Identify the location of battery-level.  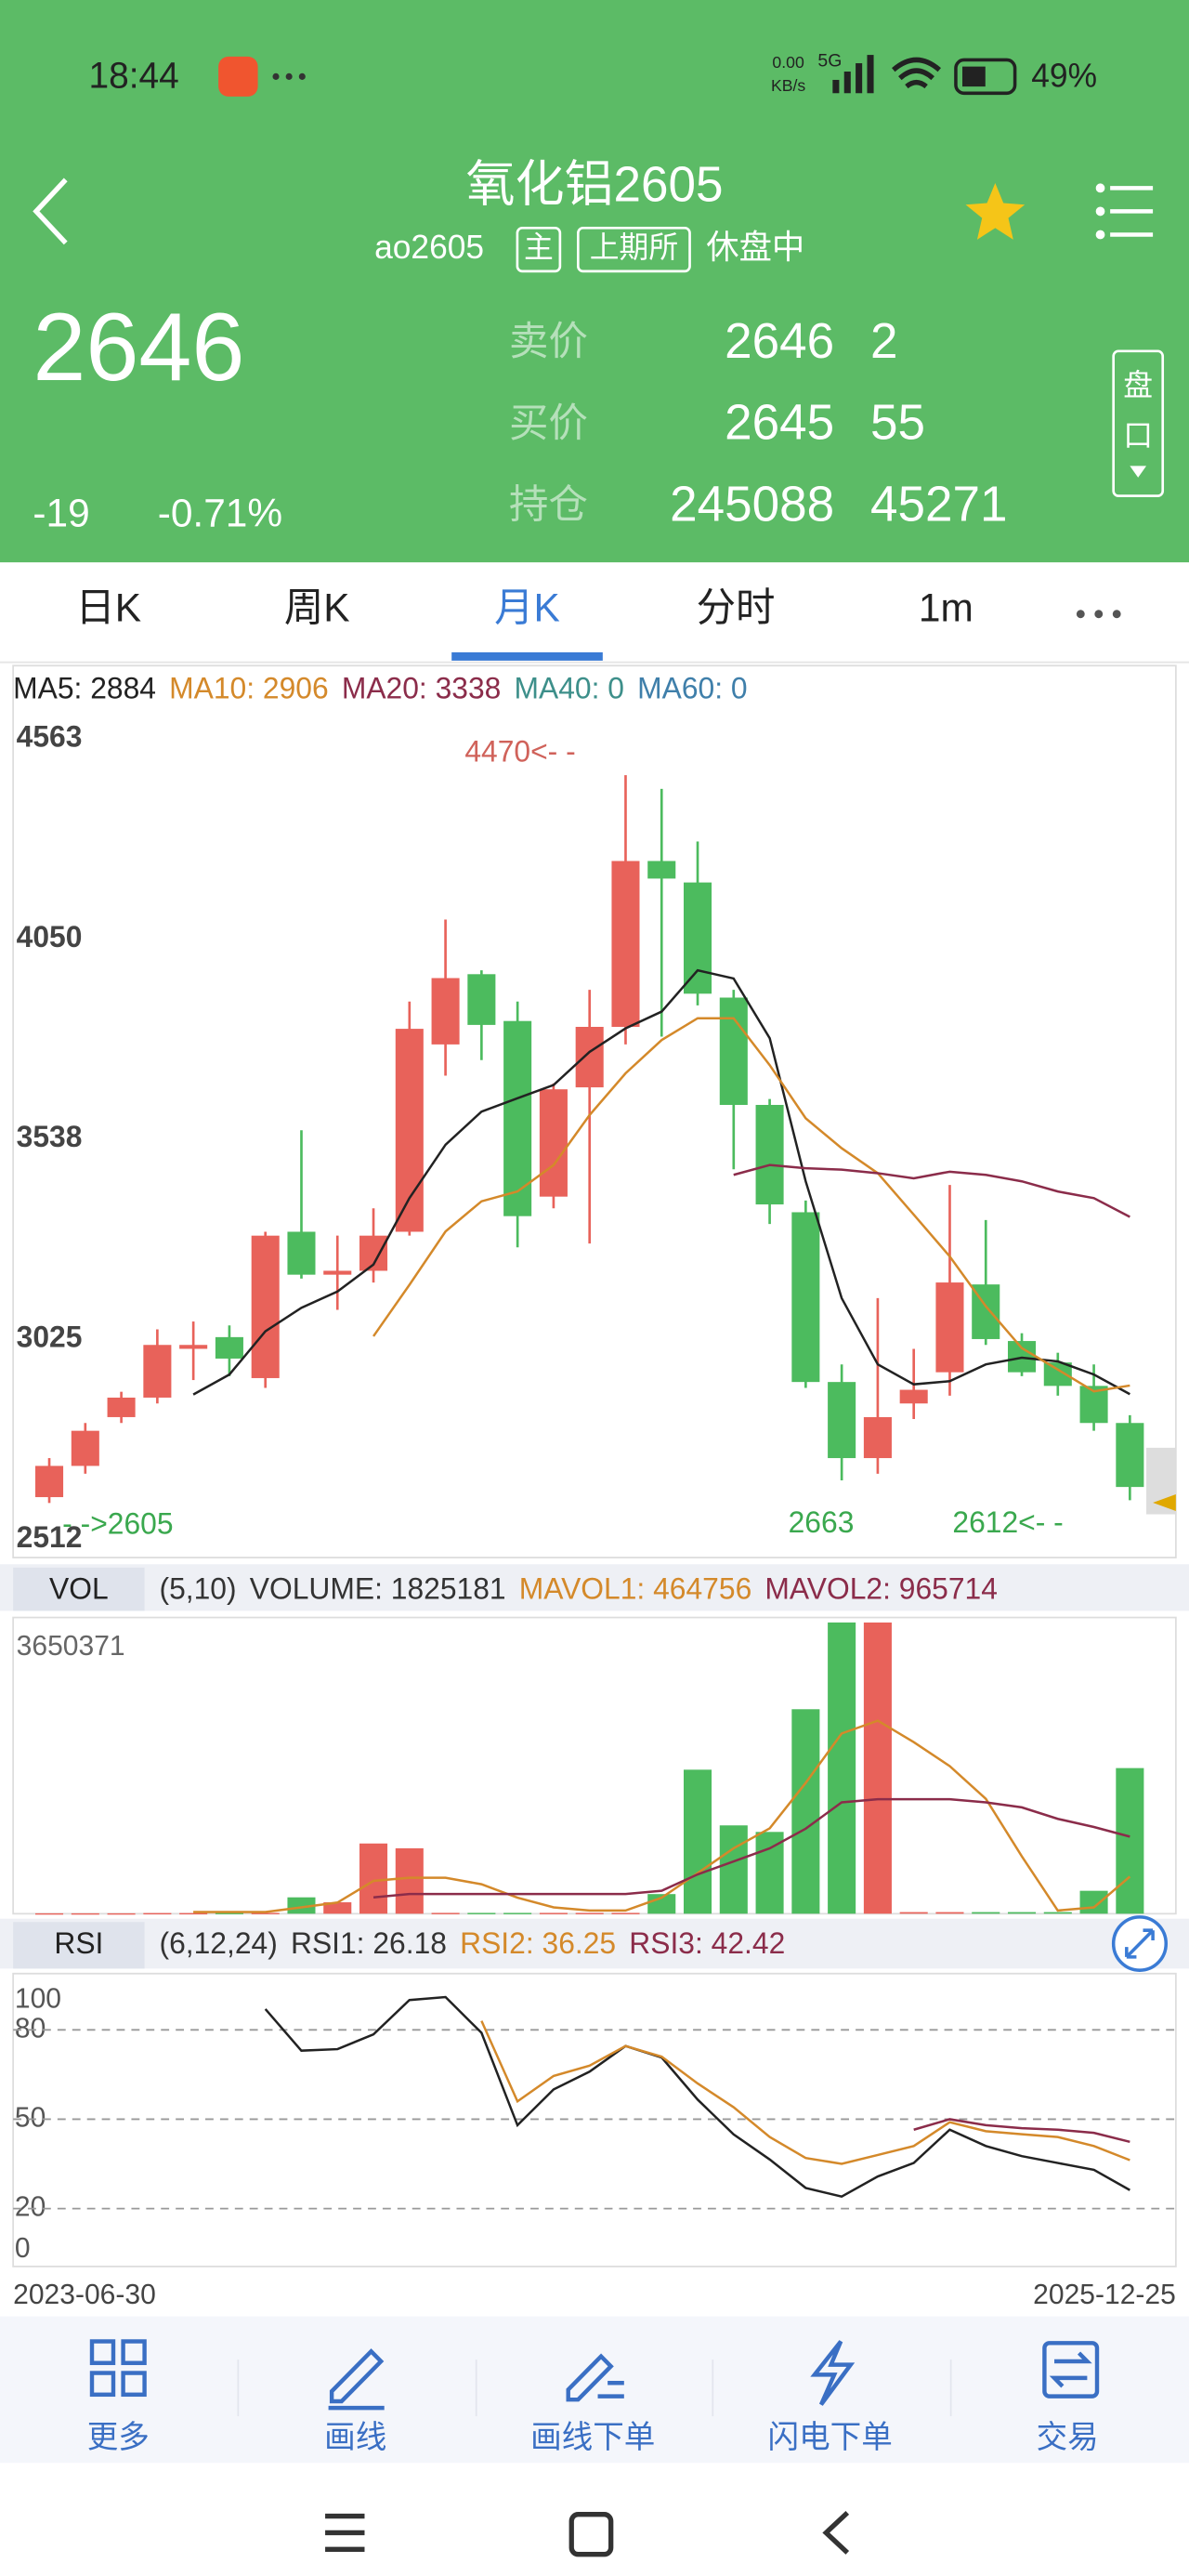
(974, 76).